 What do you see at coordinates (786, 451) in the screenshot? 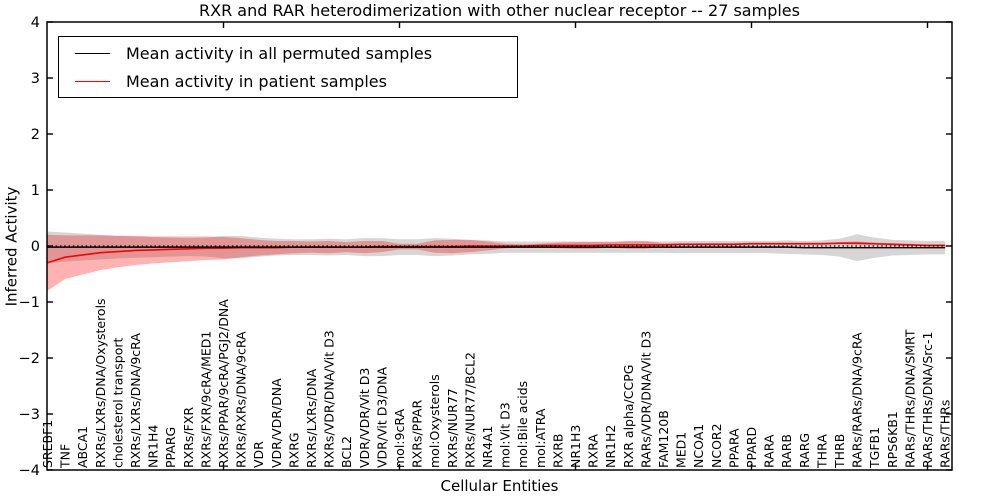
I see `x-category-label: RARB` at bounding box center [786, 451].